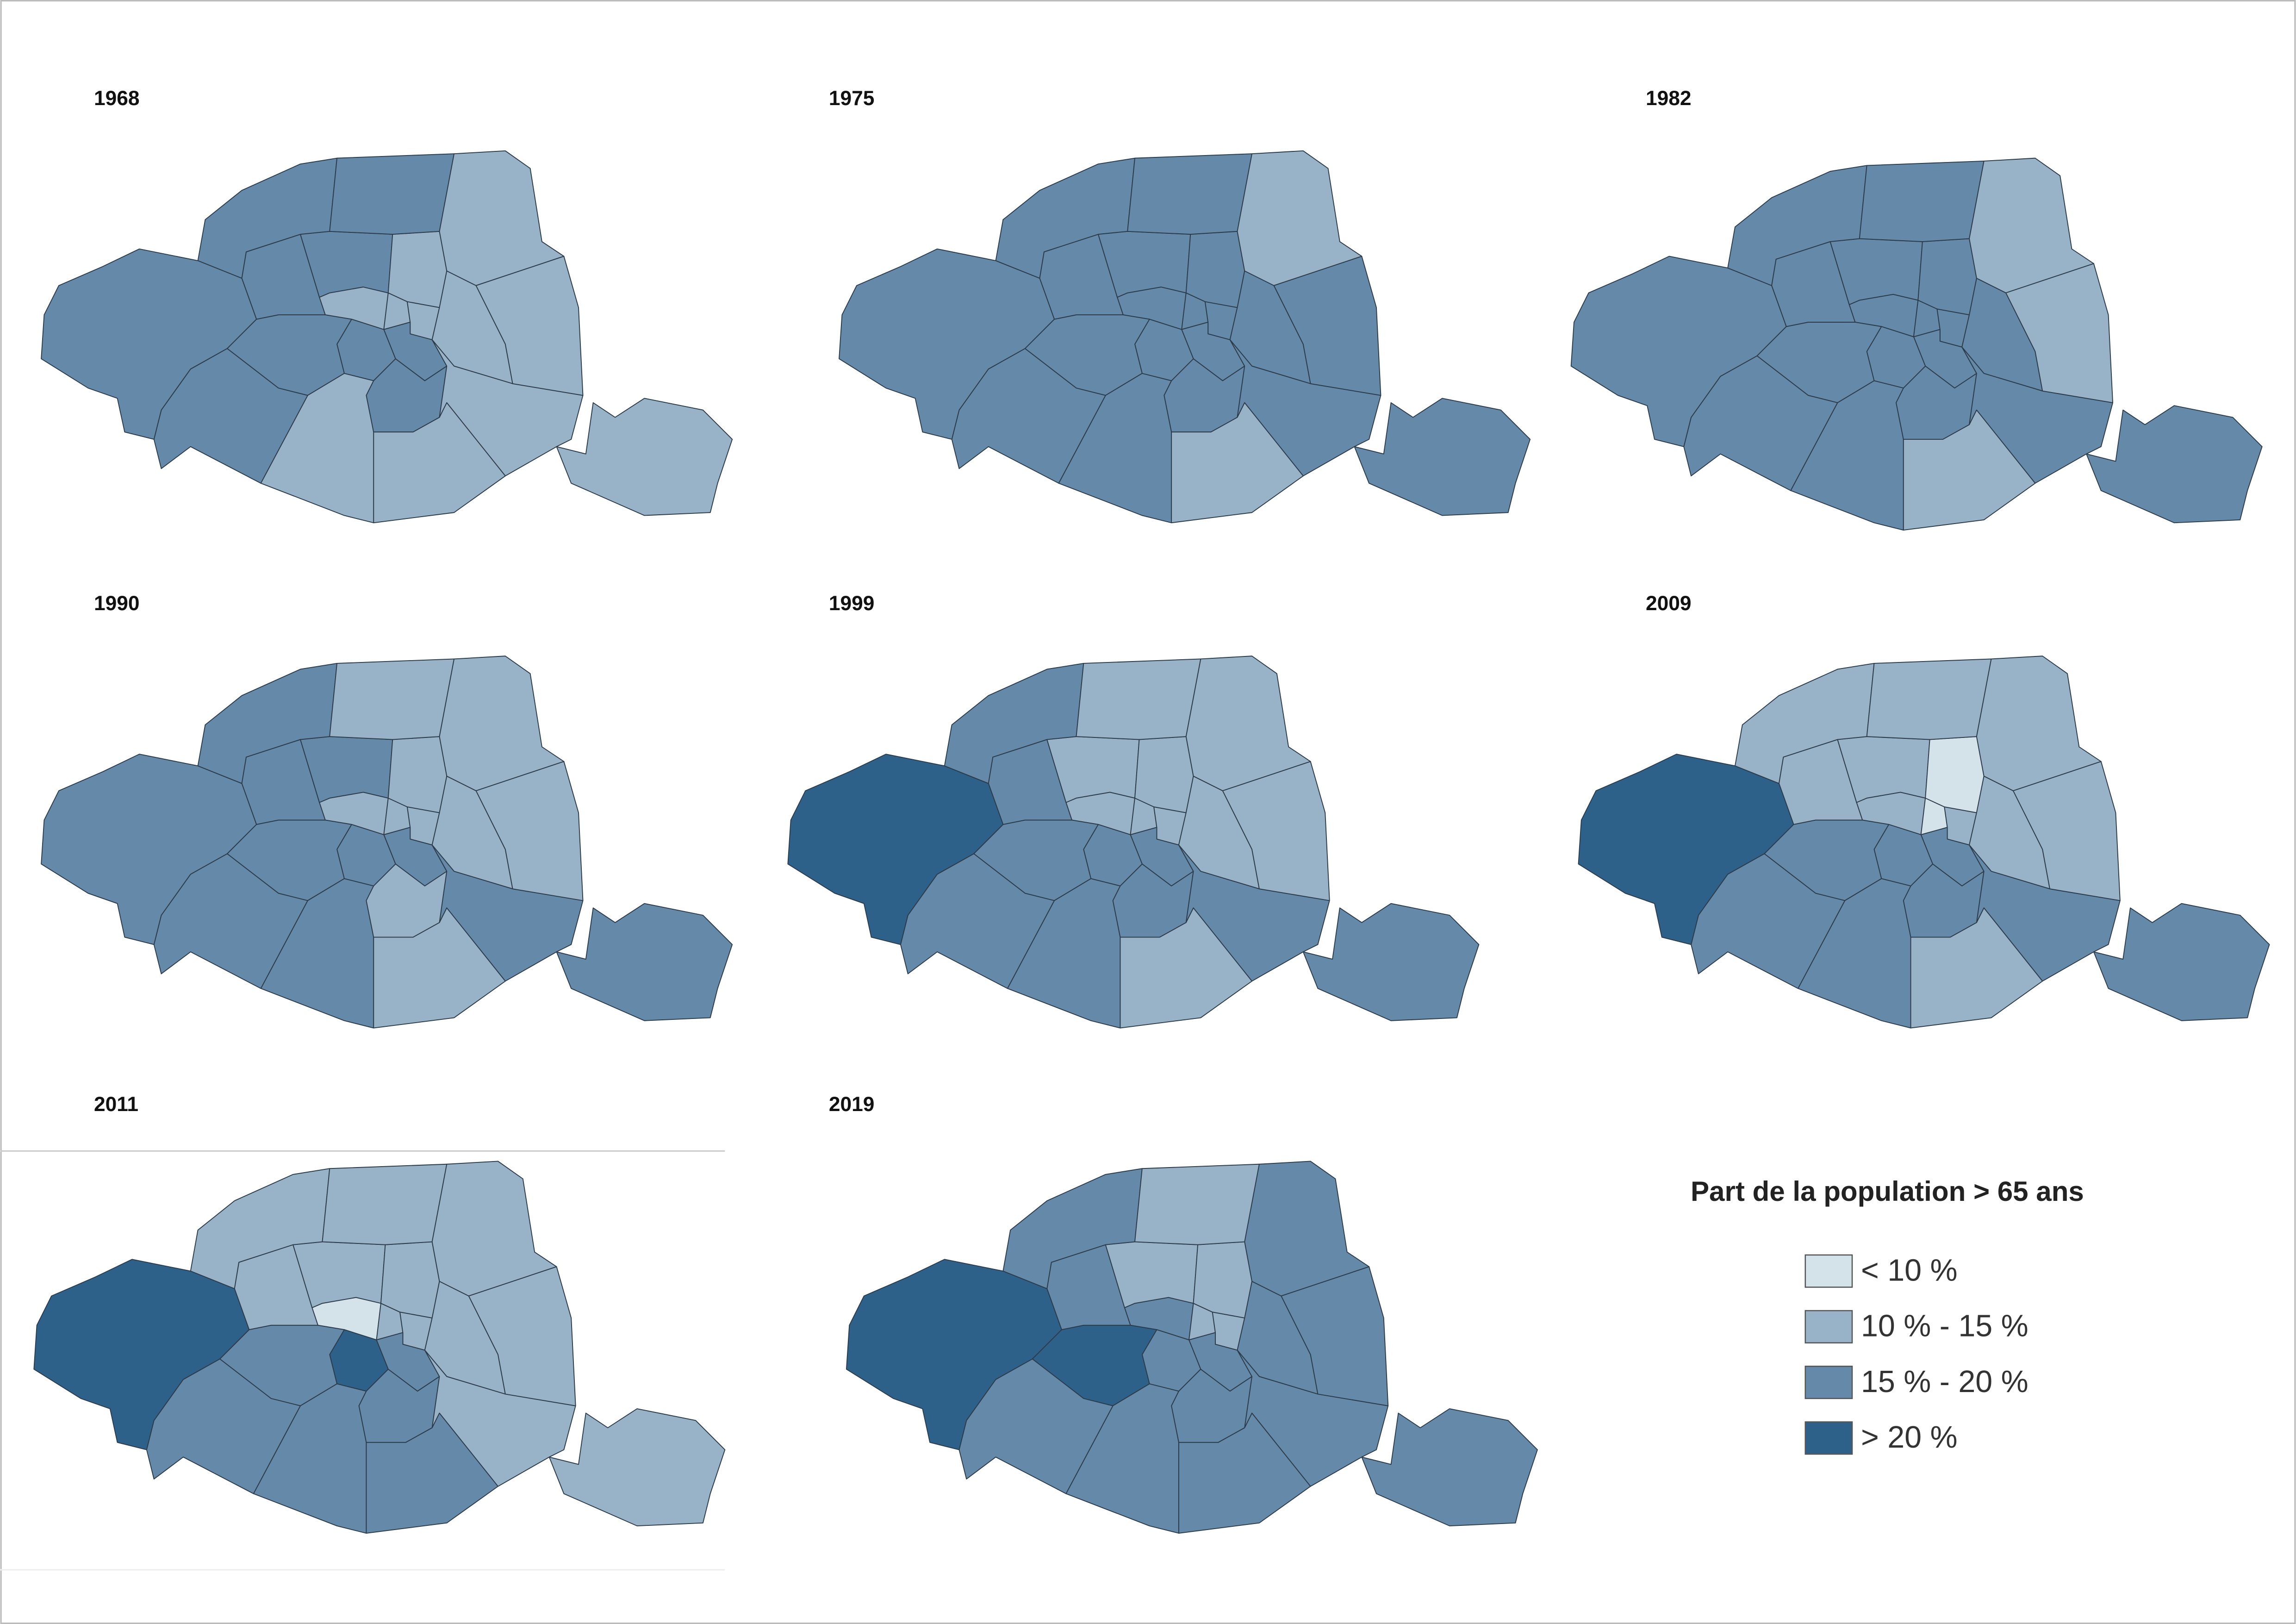 The image size is (2296, 1624). What do you see at coordinates (851, 603) in the screenshot?
I see `panel-title: 1999` at bounding box center [851, 603].